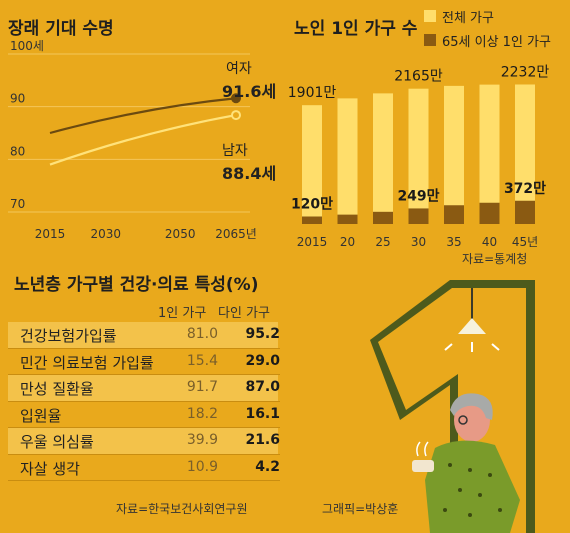 This screenshot has width=570, height=533. Describe the element at coordinates (41, 415) in the screenshot. I see `row-label: 입원율` at that location.